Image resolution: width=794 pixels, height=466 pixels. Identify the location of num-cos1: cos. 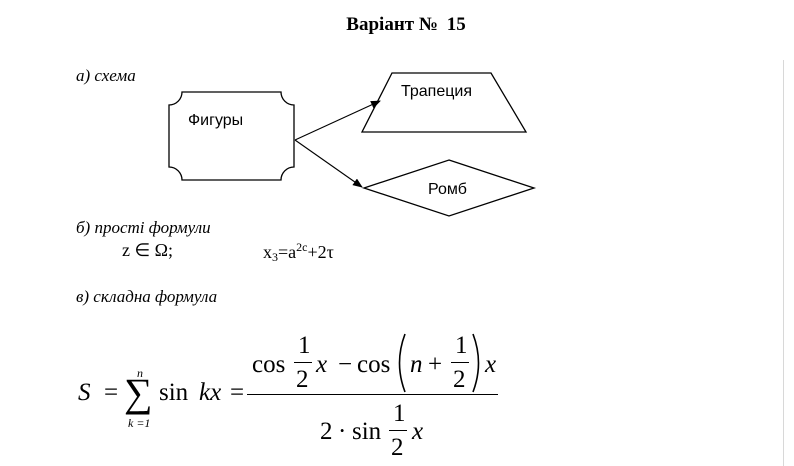
(269, 364).